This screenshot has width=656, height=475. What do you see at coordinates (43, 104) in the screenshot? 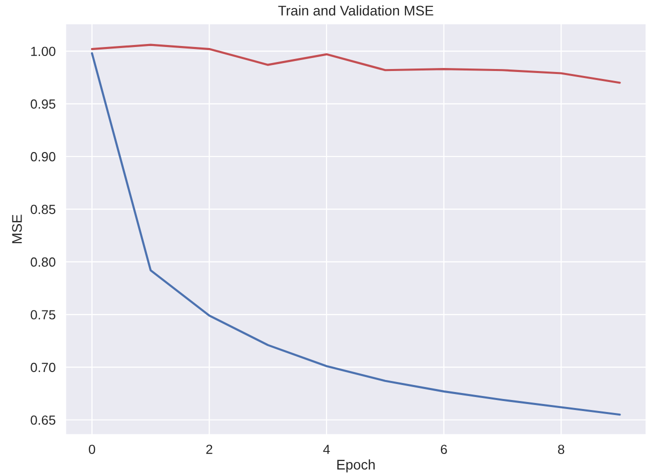
I see `y-tick-label: 0.95` at bounding box center [43, 104].